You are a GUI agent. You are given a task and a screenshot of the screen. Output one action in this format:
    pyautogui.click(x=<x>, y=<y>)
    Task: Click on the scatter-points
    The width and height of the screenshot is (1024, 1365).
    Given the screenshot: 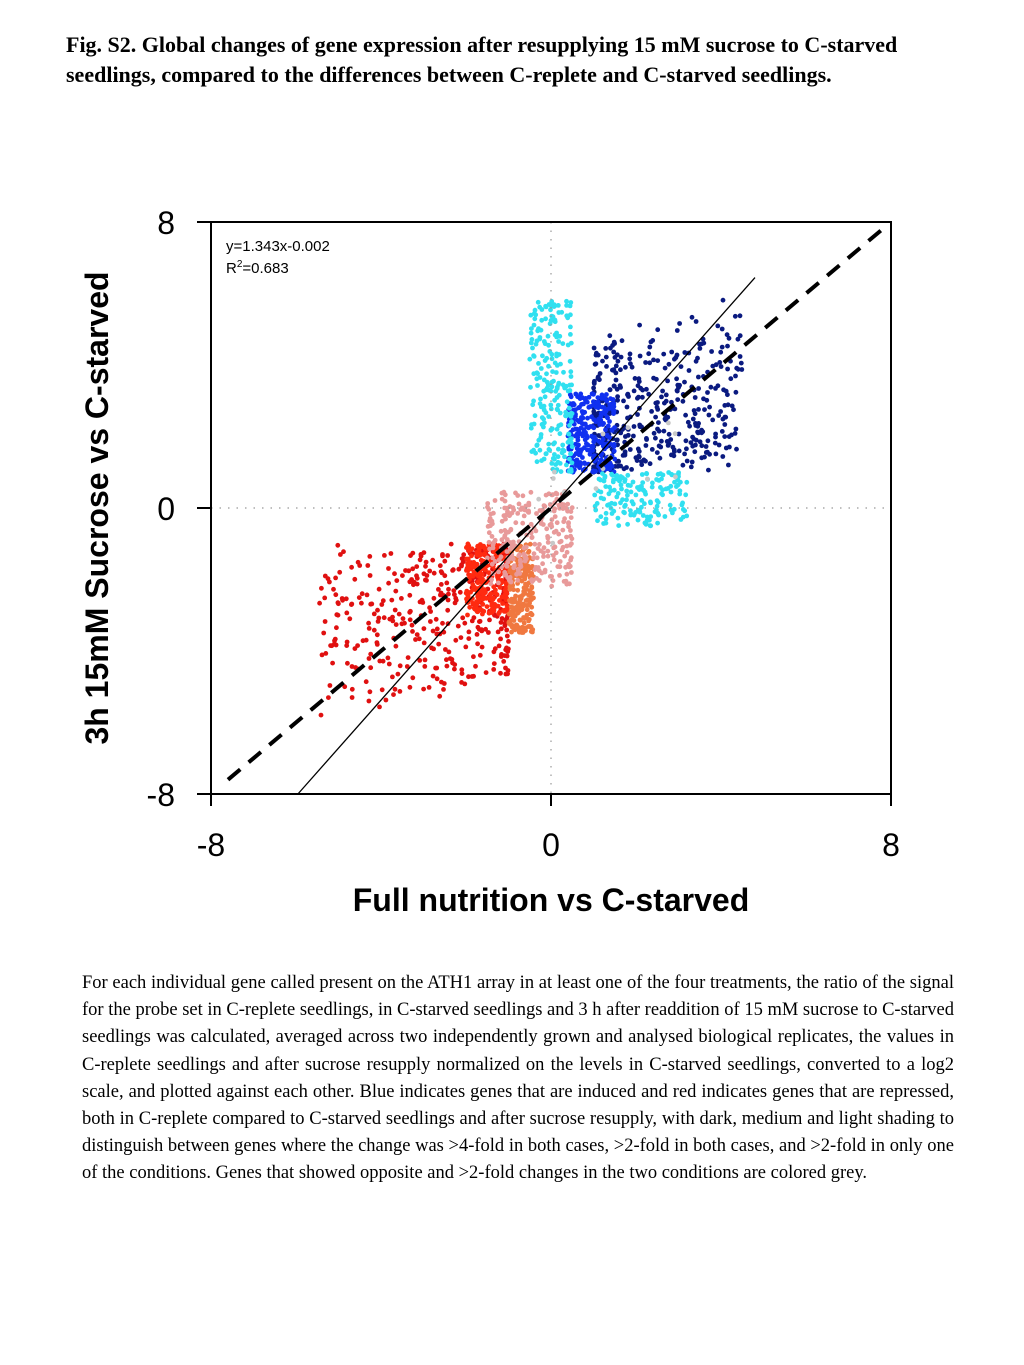 What is the action you would take?
    pyautogui.click(x=531, y=507)
    